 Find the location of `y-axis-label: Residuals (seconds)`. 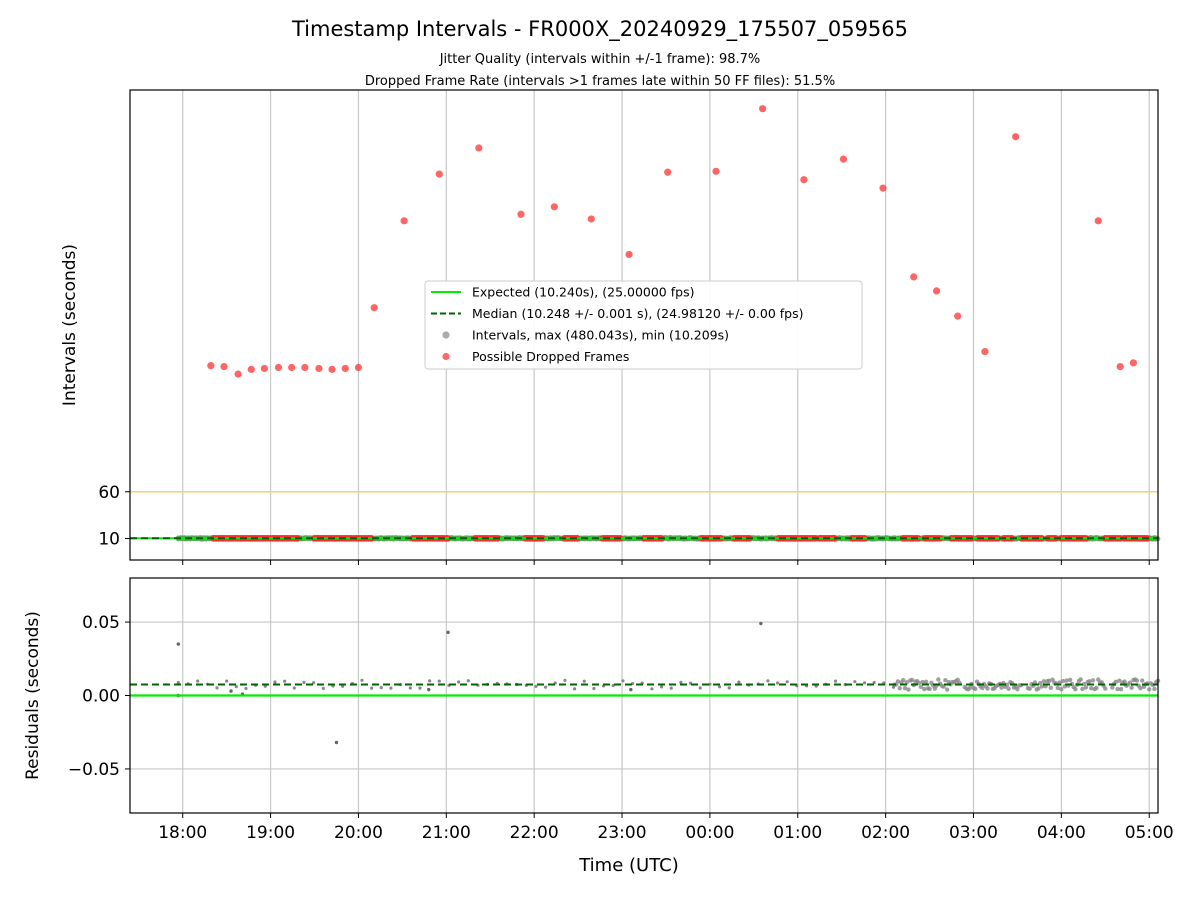

y-axis-label: Residuals (seconds) is located at coordinates (33, 695).